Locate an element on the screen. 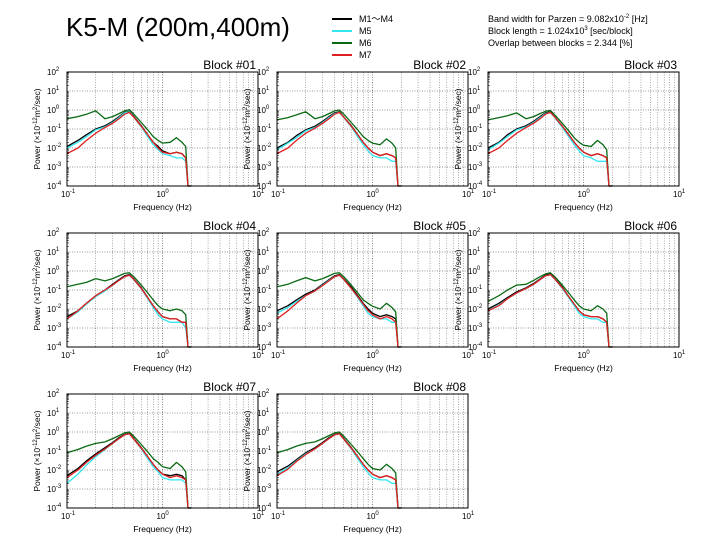  block-title: Block #04 is located at coordinates (229, 226).